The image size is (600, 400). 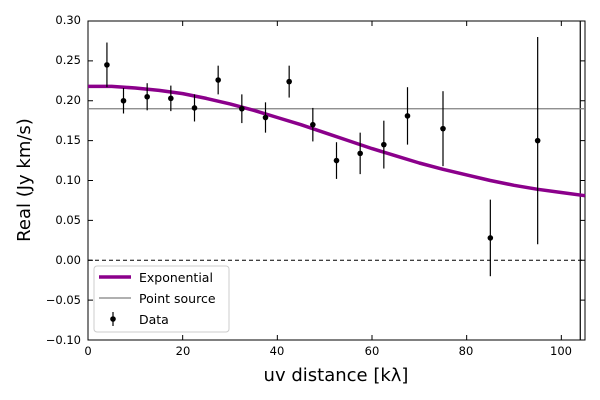 What do you see at coordinates (176, 277) in the screenshot?
I see `legend-label-exponential: Exponential` at bounding box center [176, 277].